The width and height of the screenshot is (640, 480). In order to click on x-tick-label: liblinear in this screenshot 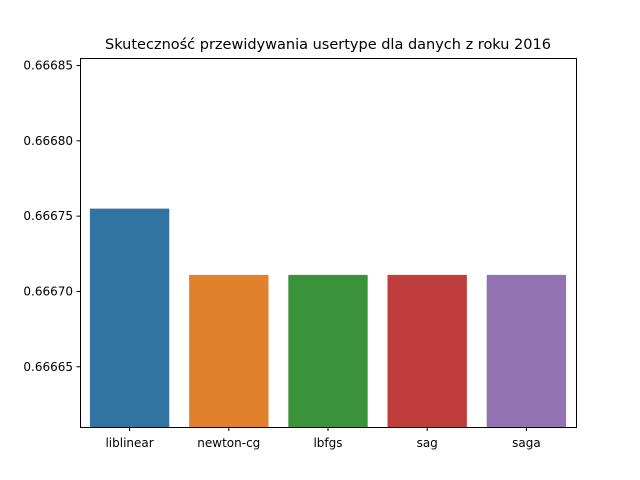, I will do `click(129, 443)`.